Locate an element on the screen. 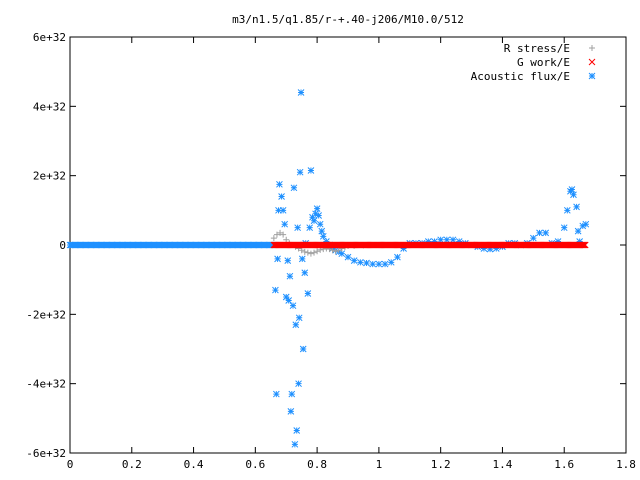  x-tick-label: 1 is located at coordinates (379, 464).